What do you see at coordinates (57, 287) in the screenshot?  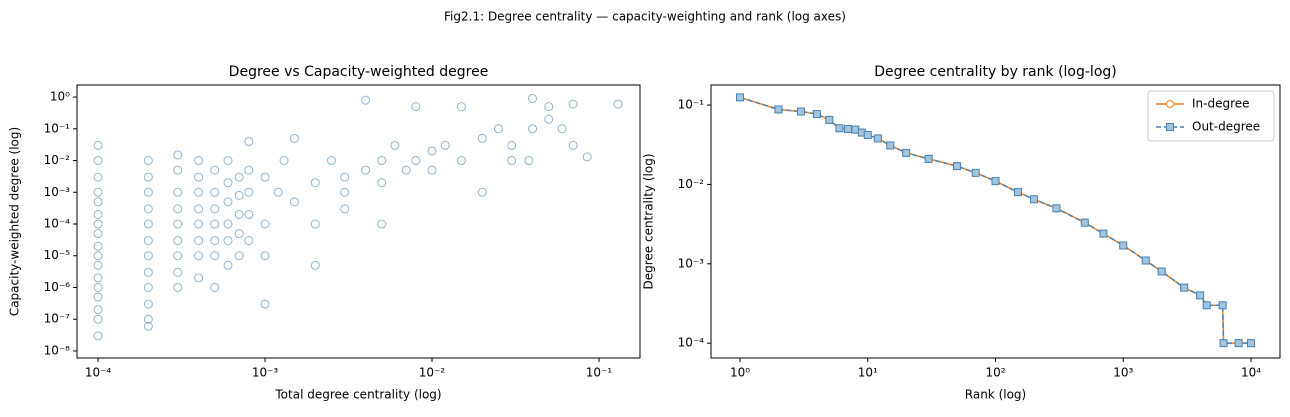 I see `y-tick-label: 10⁻⁶` at bounding box center [57, 287].